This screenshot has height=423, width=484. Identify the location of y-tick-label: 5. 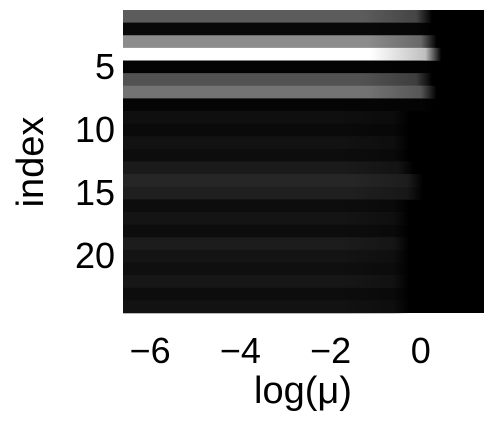
(105, 66).